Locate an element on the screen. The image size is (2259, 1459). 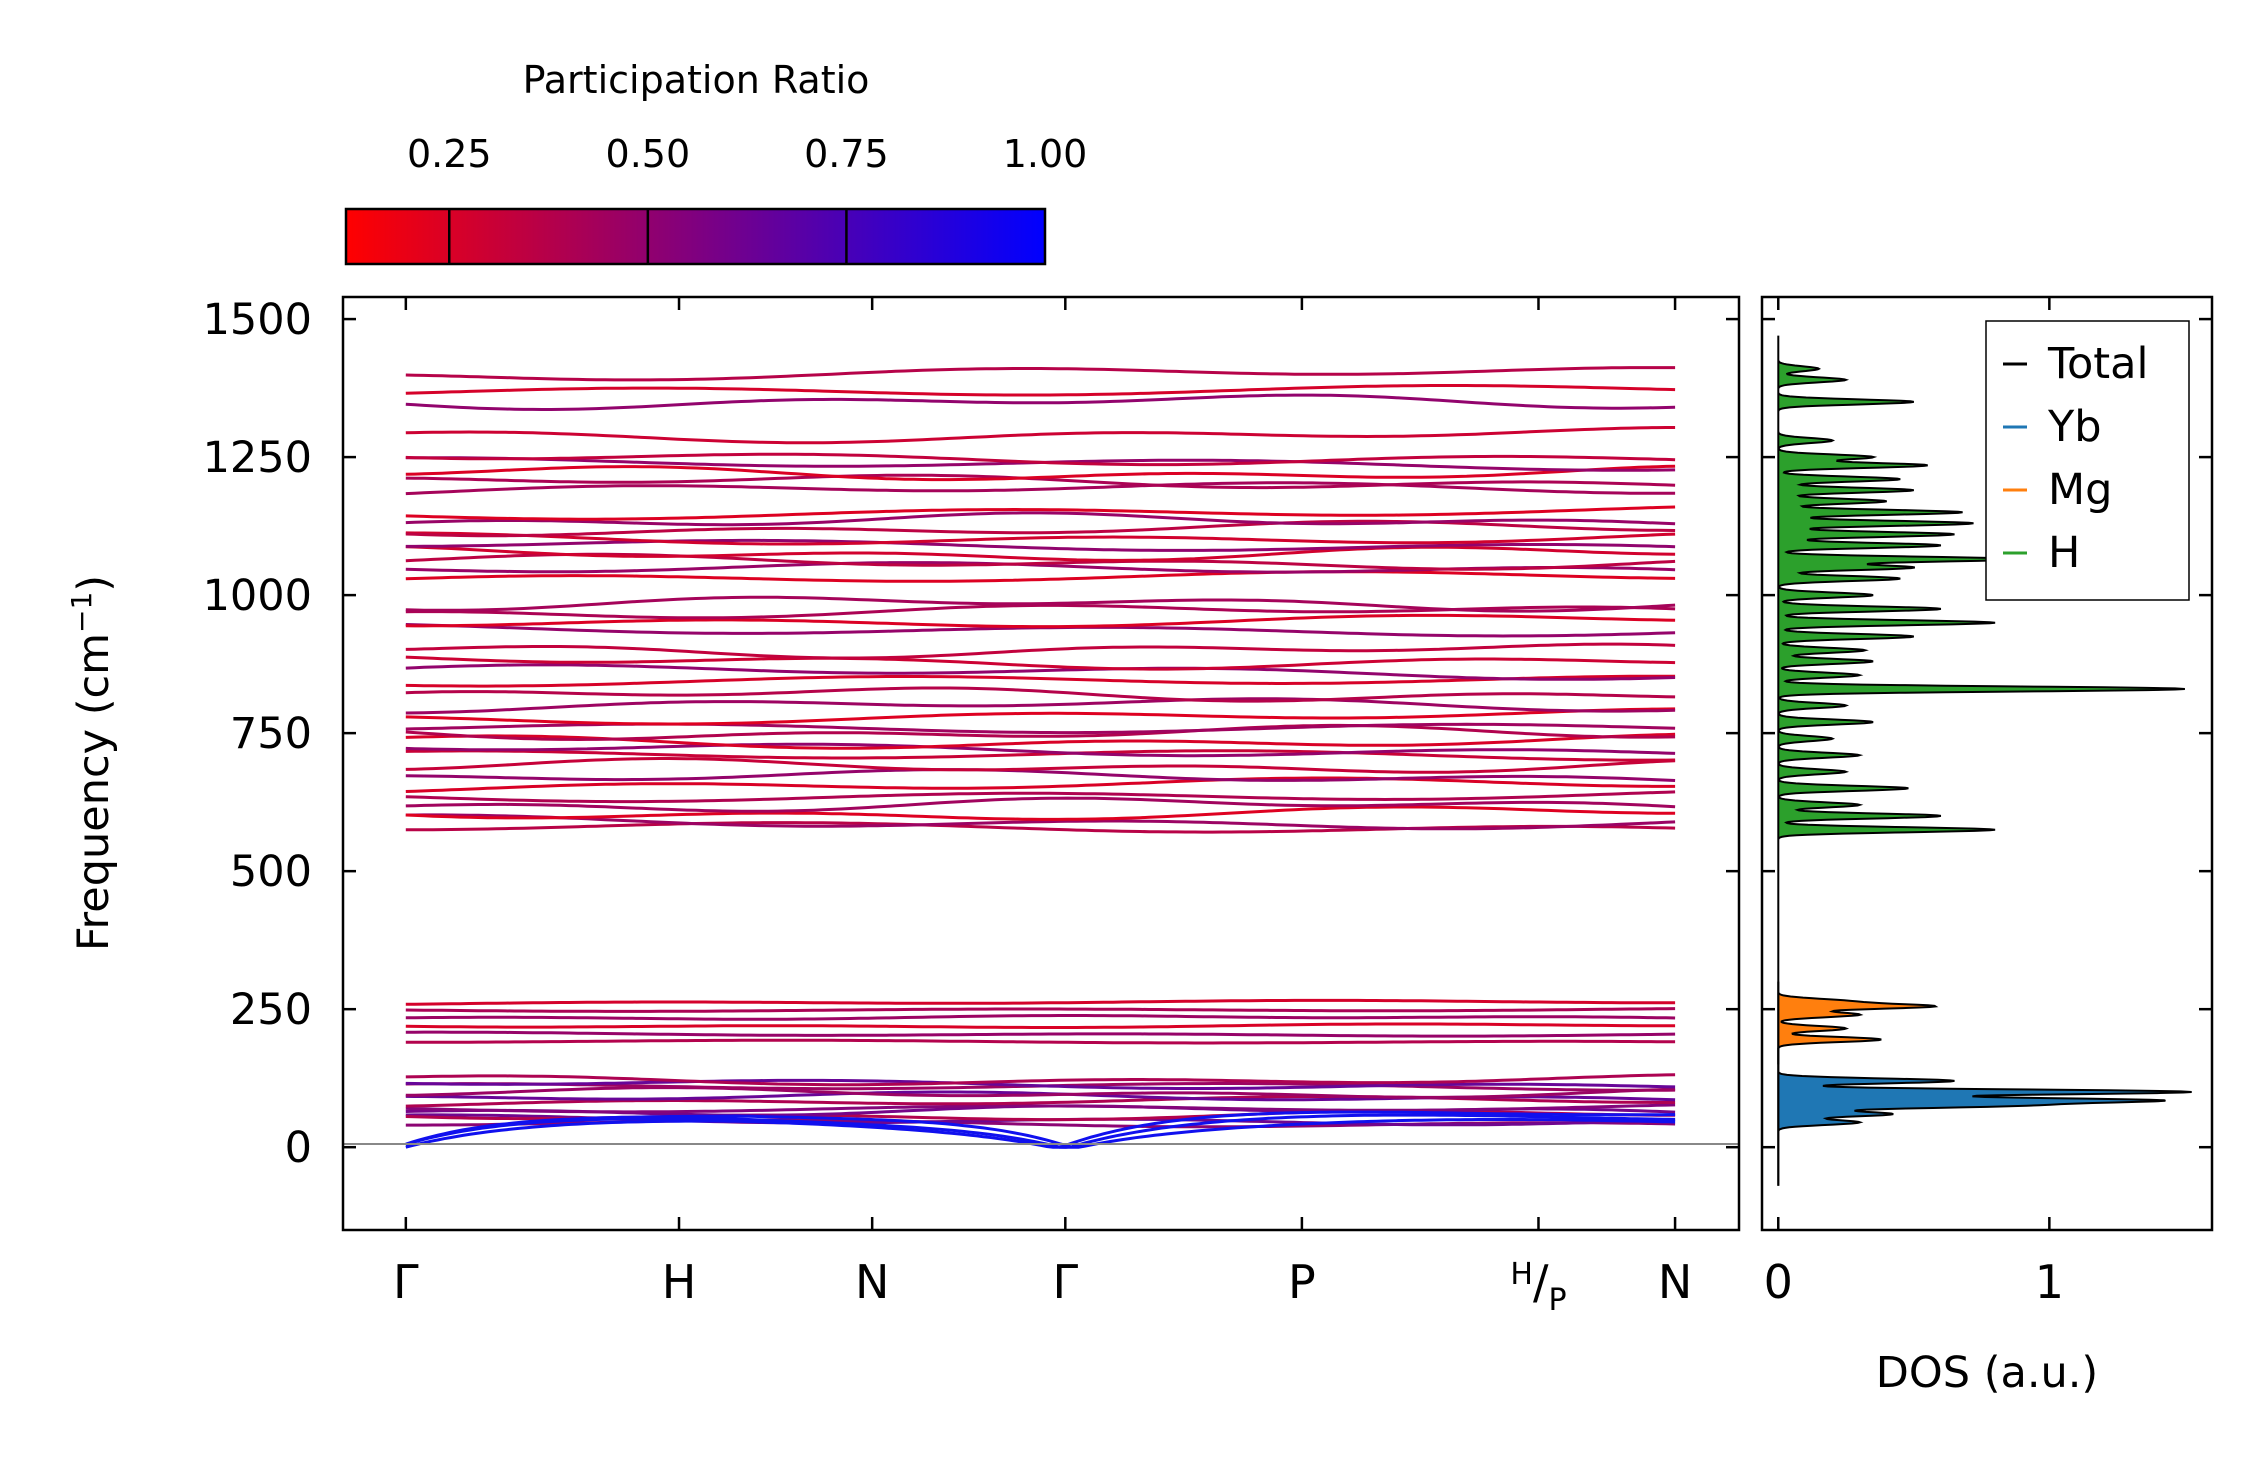
dos-mg-curve is located at coordinates (1858, 1023).